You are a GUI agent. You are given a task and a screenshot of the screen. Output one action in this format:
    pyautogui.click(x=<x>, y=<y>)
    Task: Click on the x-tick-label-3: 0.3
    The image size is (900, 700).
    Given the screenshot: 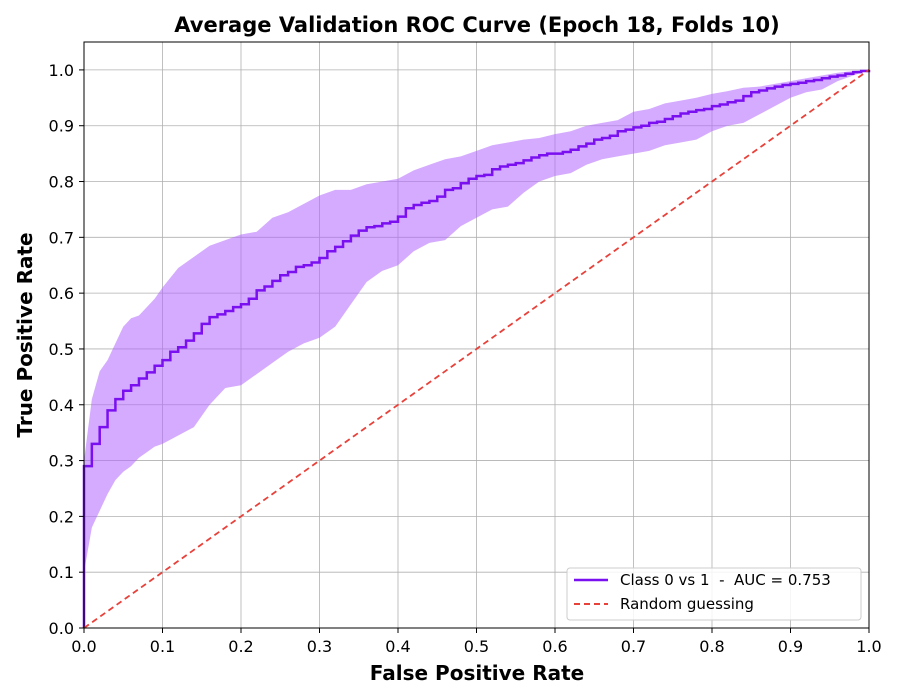 What is the action you would take?
    pyautogui.click(x=319, y=646)
    